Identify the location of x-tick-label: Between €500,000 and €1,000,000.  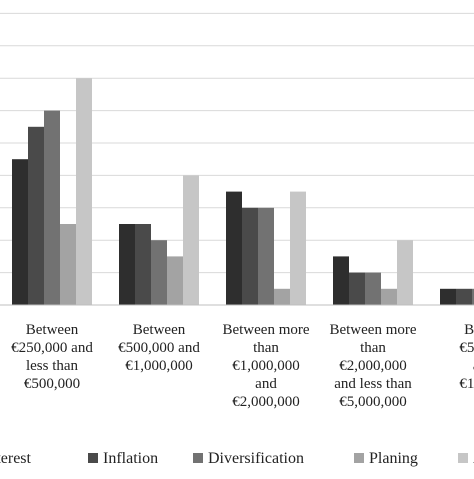
(159, 348).